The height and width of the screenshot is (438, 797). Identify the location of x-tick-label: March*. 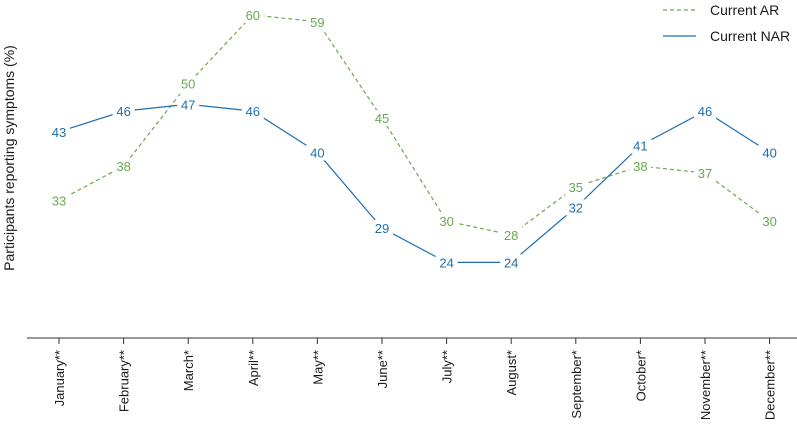
(188, 370).